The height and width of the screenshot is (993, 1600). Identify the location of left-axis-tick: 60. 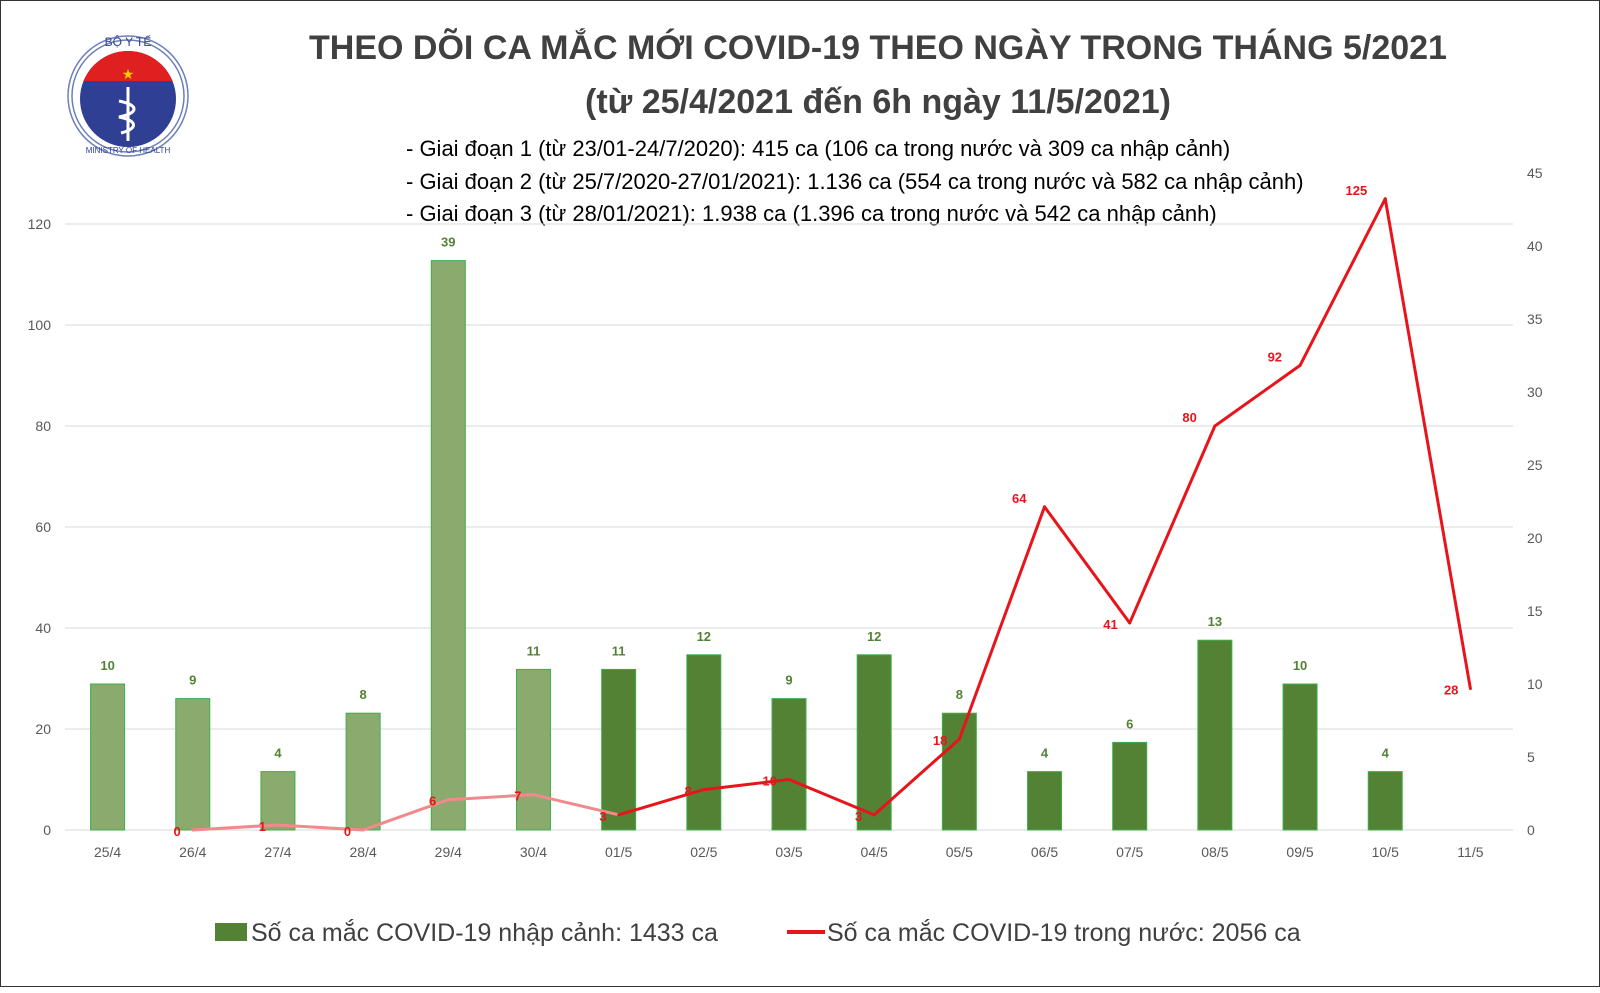
(43, 527).